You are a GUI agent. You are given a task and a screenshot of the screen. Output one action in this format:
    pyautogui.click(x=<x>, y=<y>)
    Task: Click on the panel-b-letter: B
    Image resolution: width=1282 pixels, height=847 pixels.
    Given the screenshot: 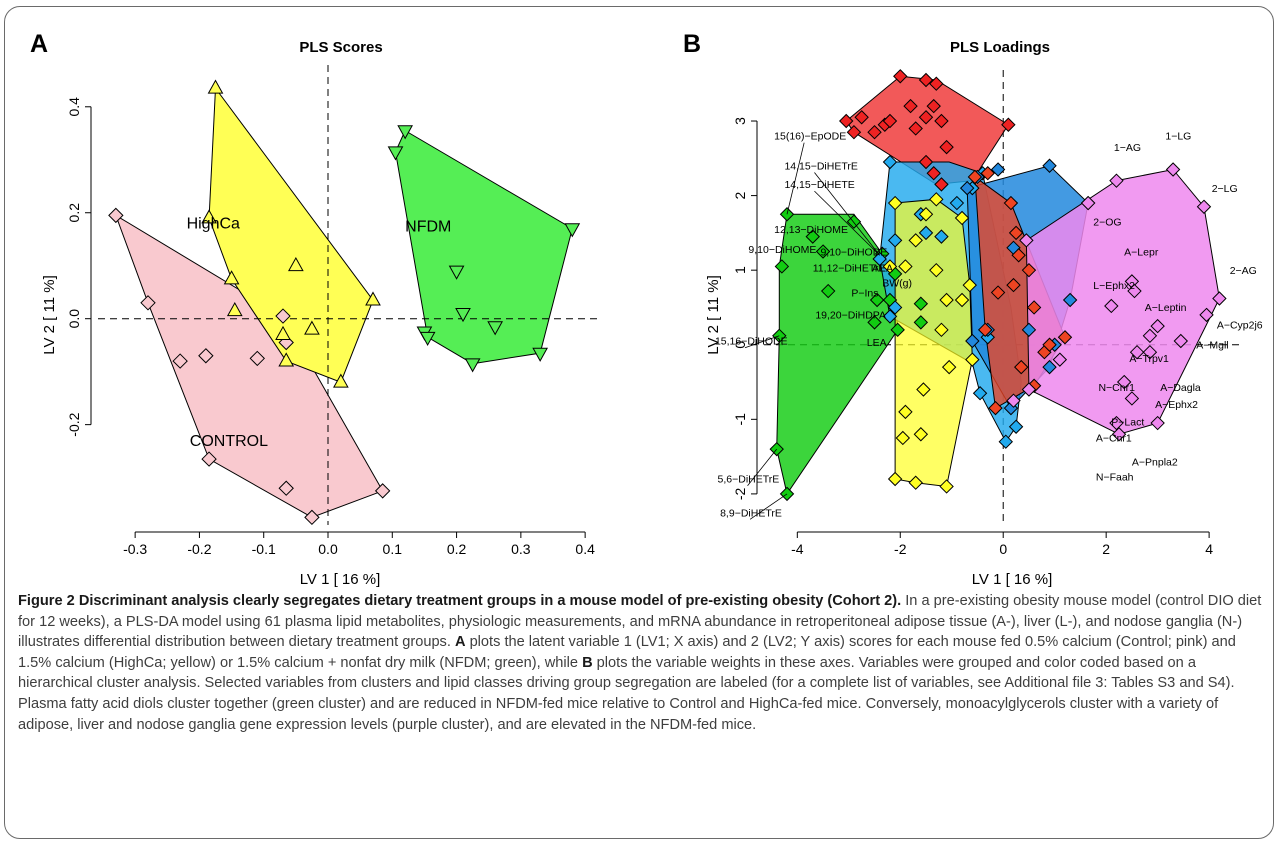 What is the action you would take?
    pyautogui.click(x=692, y=44)
    